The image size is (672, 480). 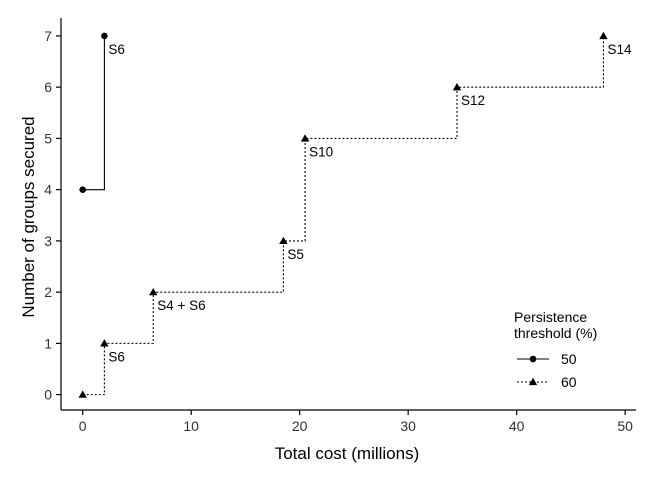 What do you see at coordinates (48, 36) in the screenshot?
I see `y-tick-label: 7` at bounding box center [48, 36].